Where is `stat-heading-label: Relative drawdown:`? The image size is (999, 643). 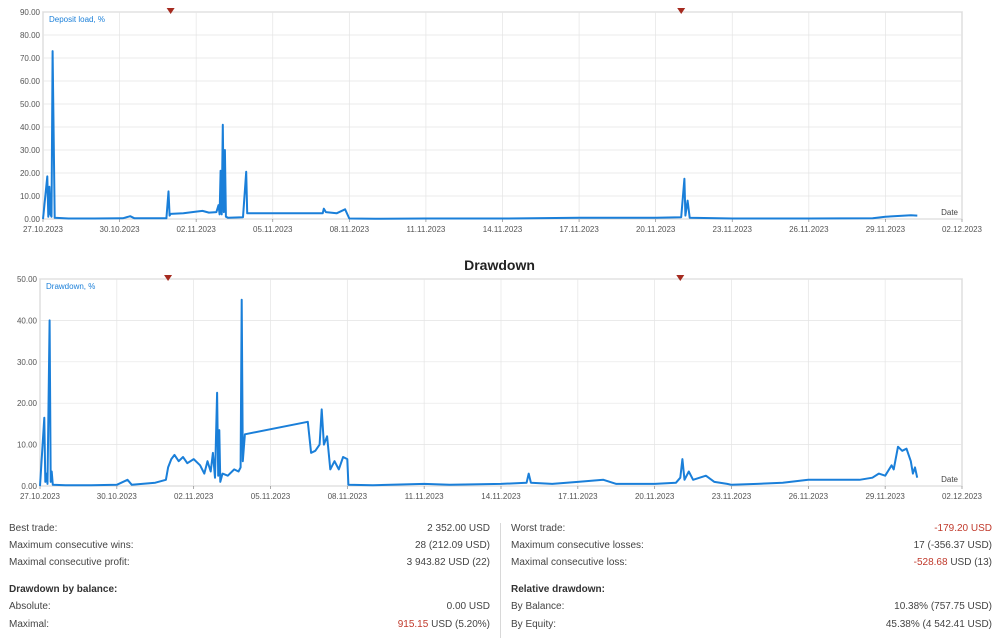
stat-heading-label: Relative drawdown: is located at coordinates (558, 589).